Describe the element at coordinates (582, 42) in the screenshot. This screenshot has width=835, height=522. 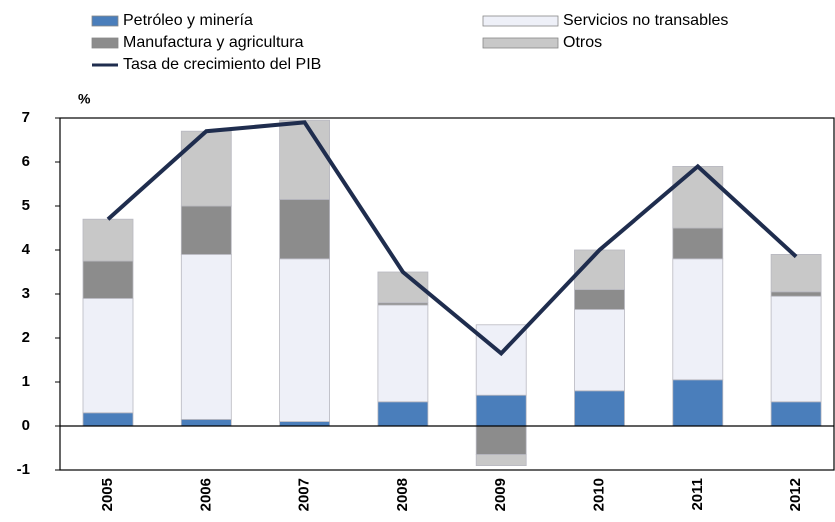
I see `legend-label: Otros` at that location.